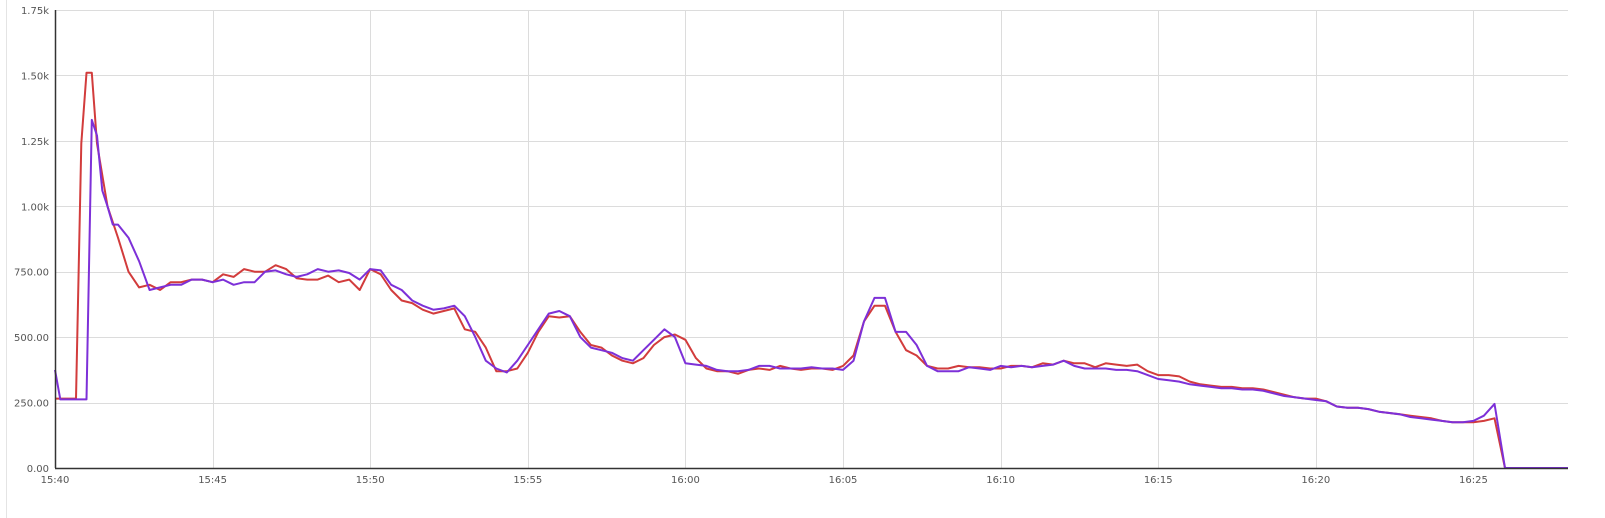 The image size is (1605, 518). What do you see at coordinates (31, 404) in the screenshot?
I see `y-tick-label: 250.00` at bounding box center [31, 404].